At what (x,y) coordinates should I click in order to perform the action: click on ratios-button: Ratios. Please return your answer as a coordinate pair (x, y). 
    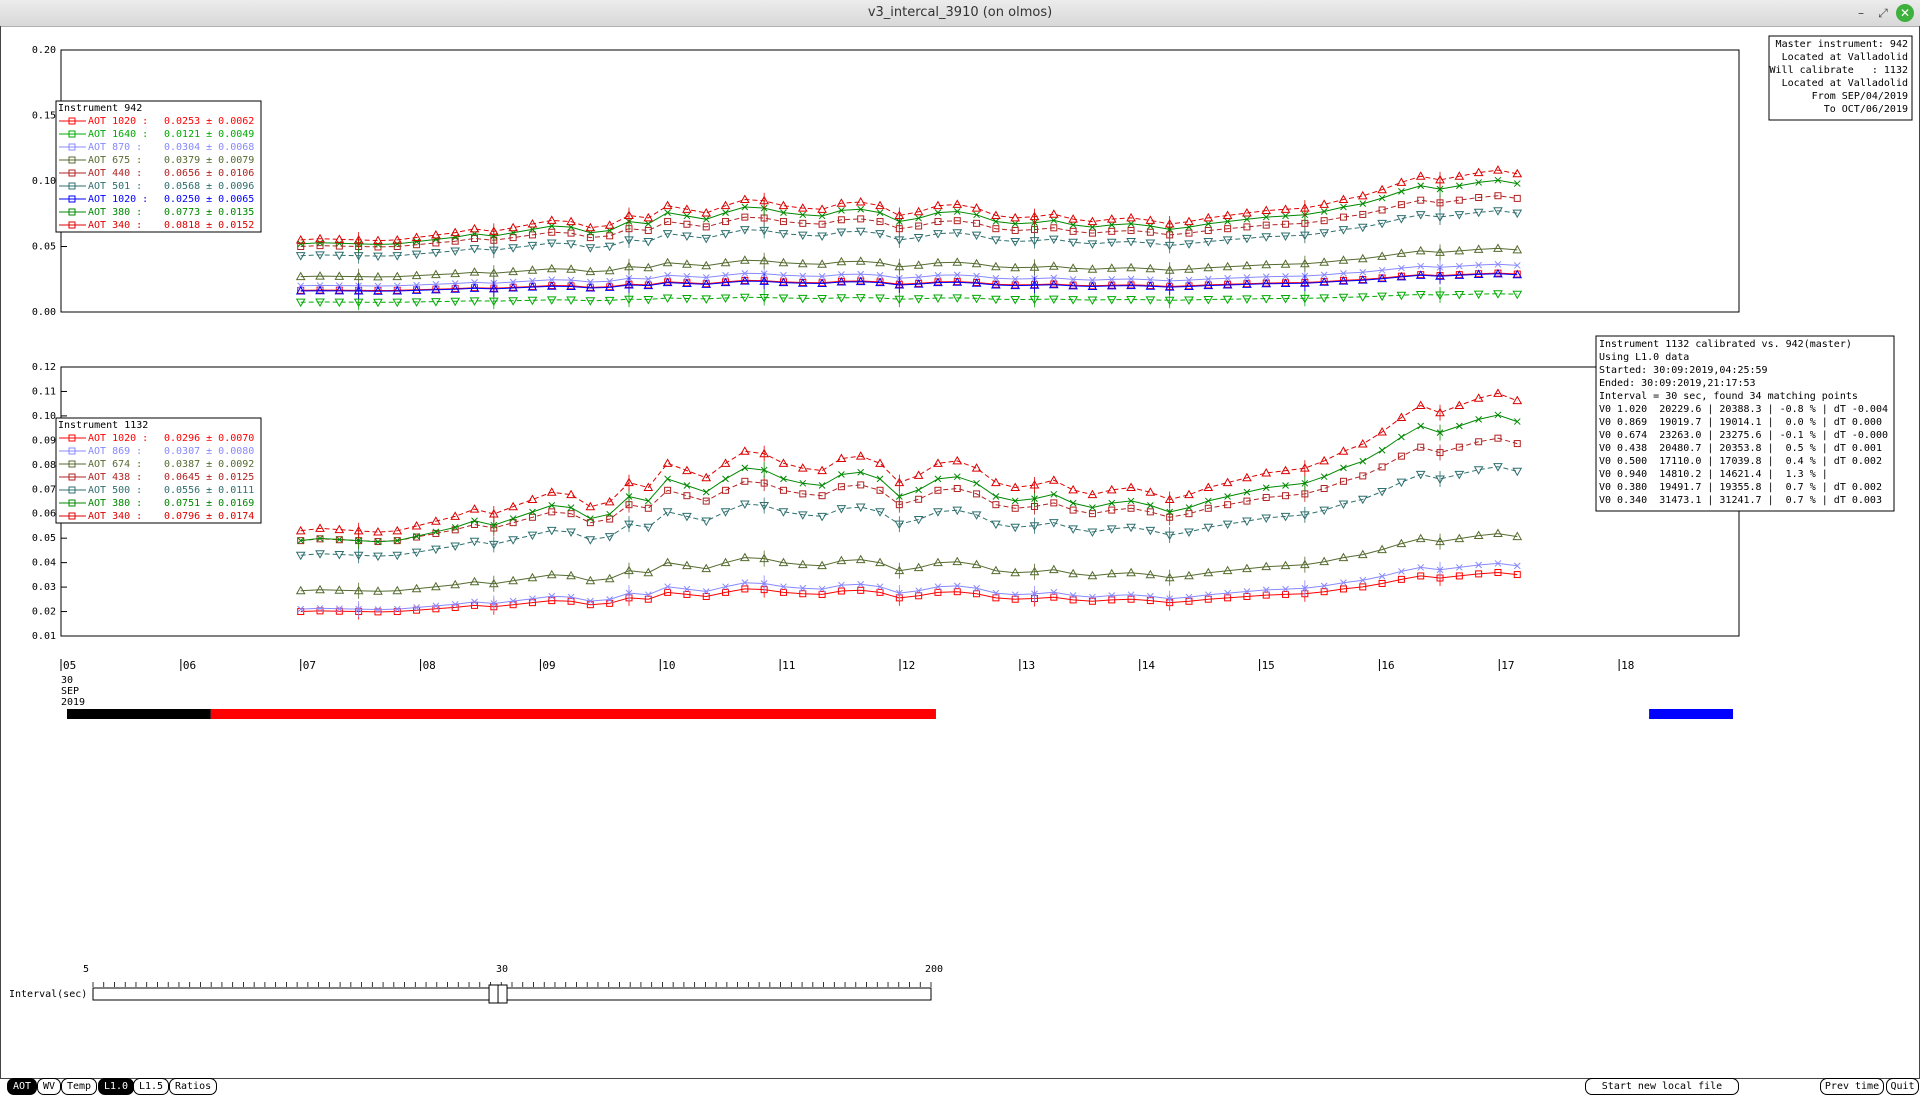
    Looking at the image, I should click on (193, 1086).